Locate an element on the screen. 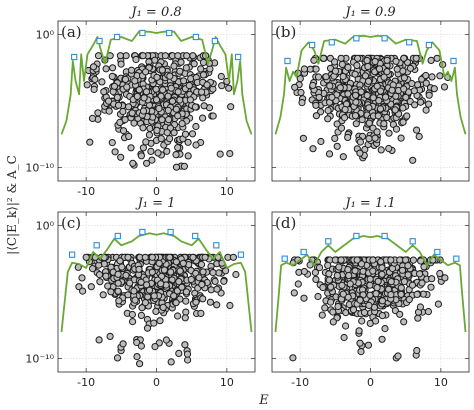 This screenshot has width=474, height=410. panel-letter: (a) is located at coordinates (71, 32).